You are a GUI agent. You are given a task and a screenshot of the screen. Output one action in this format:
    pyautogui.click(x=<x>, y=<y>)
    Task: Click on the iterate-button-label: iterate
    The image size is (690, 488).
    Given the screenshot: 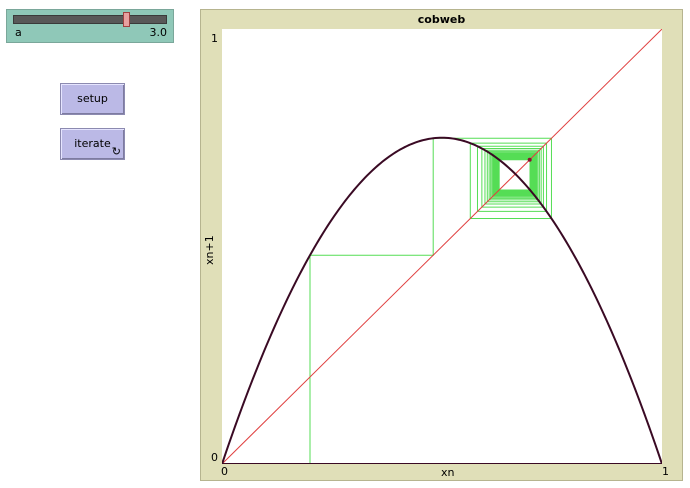 What is the action you would take?
    pyautogui.click(x=92, y=143)
    